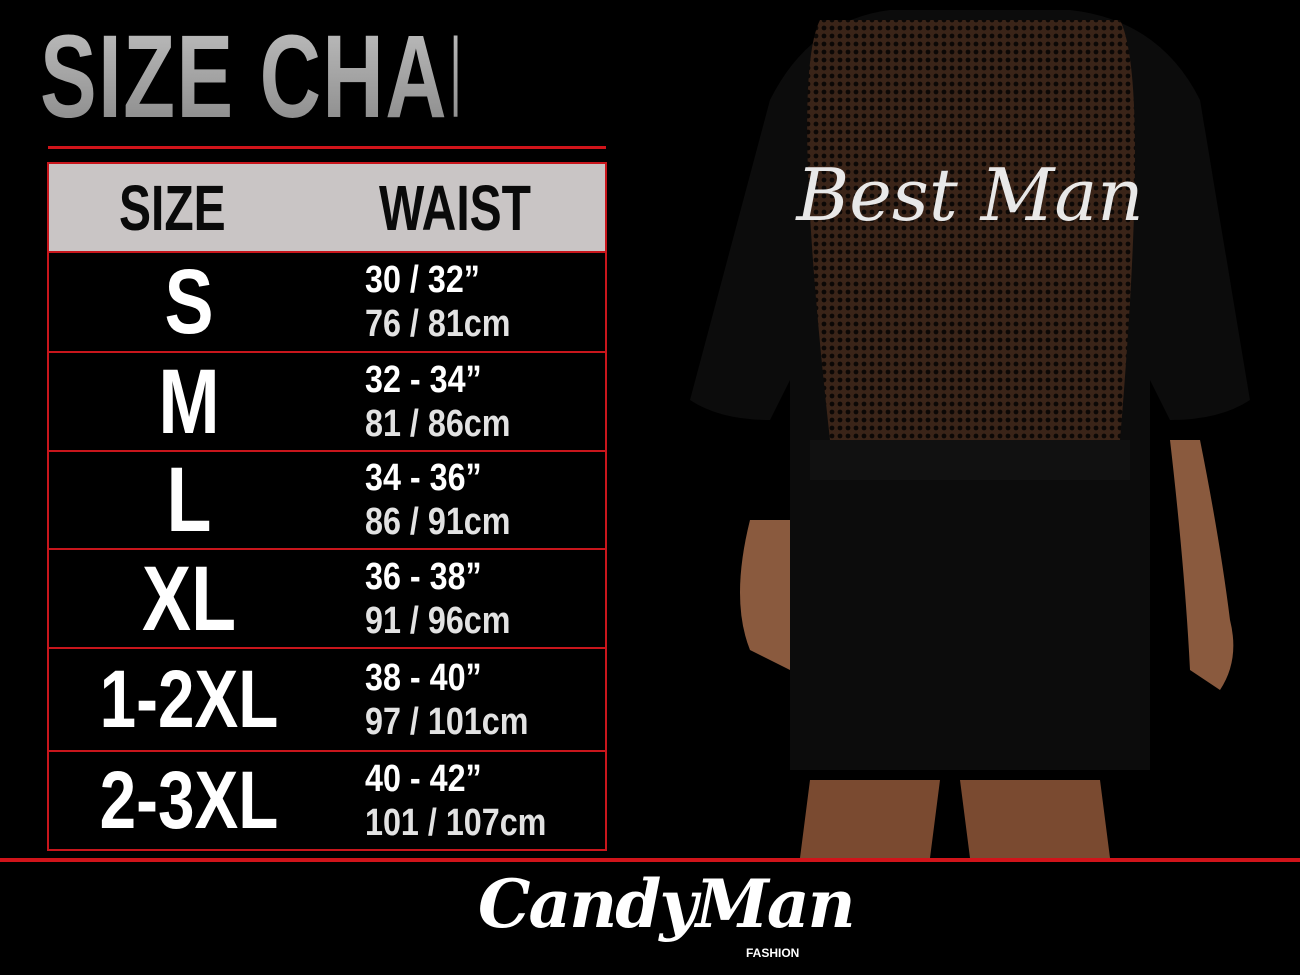 This screenshot has width=1300, height=975. Describe the element at coordinates (970, 460) in the screenshot. I see `robe-belt` at that location.